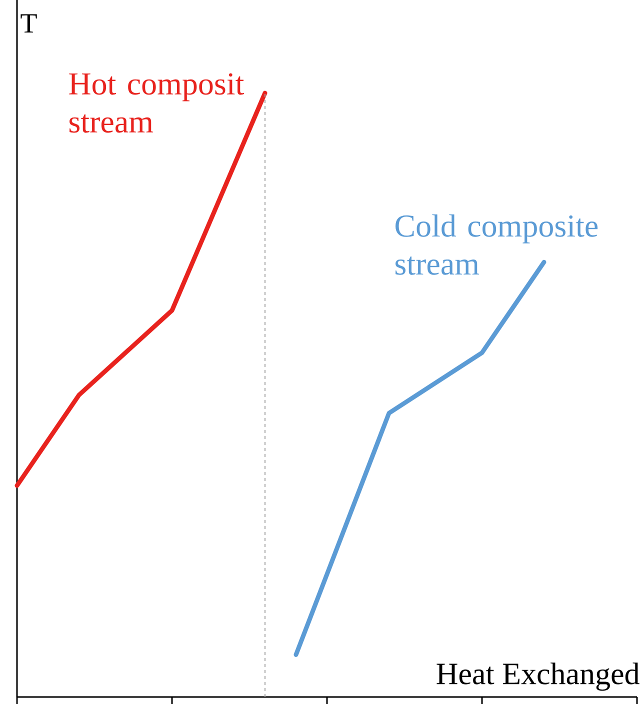 This screenshot has width=643, height=704. I want to click on series-label: Hot composit stream, so click(156, 103).